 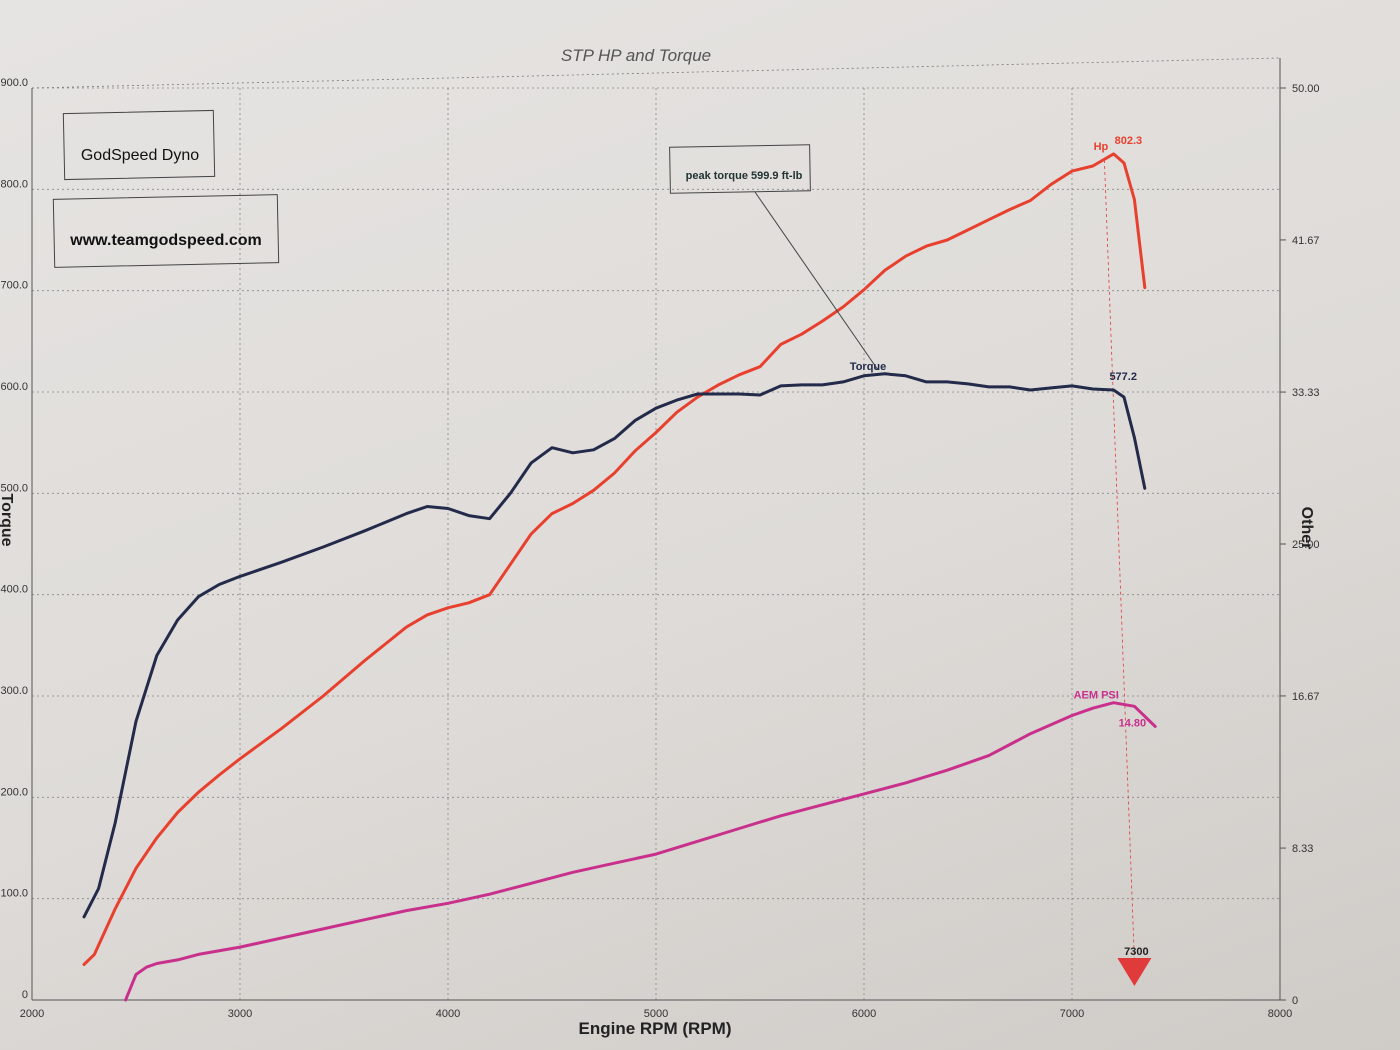 What do you see at coordinates (140, 155) in the screenshot?
I see `company-name: GodSpeed Dyno` at bounding box center [140, 155].